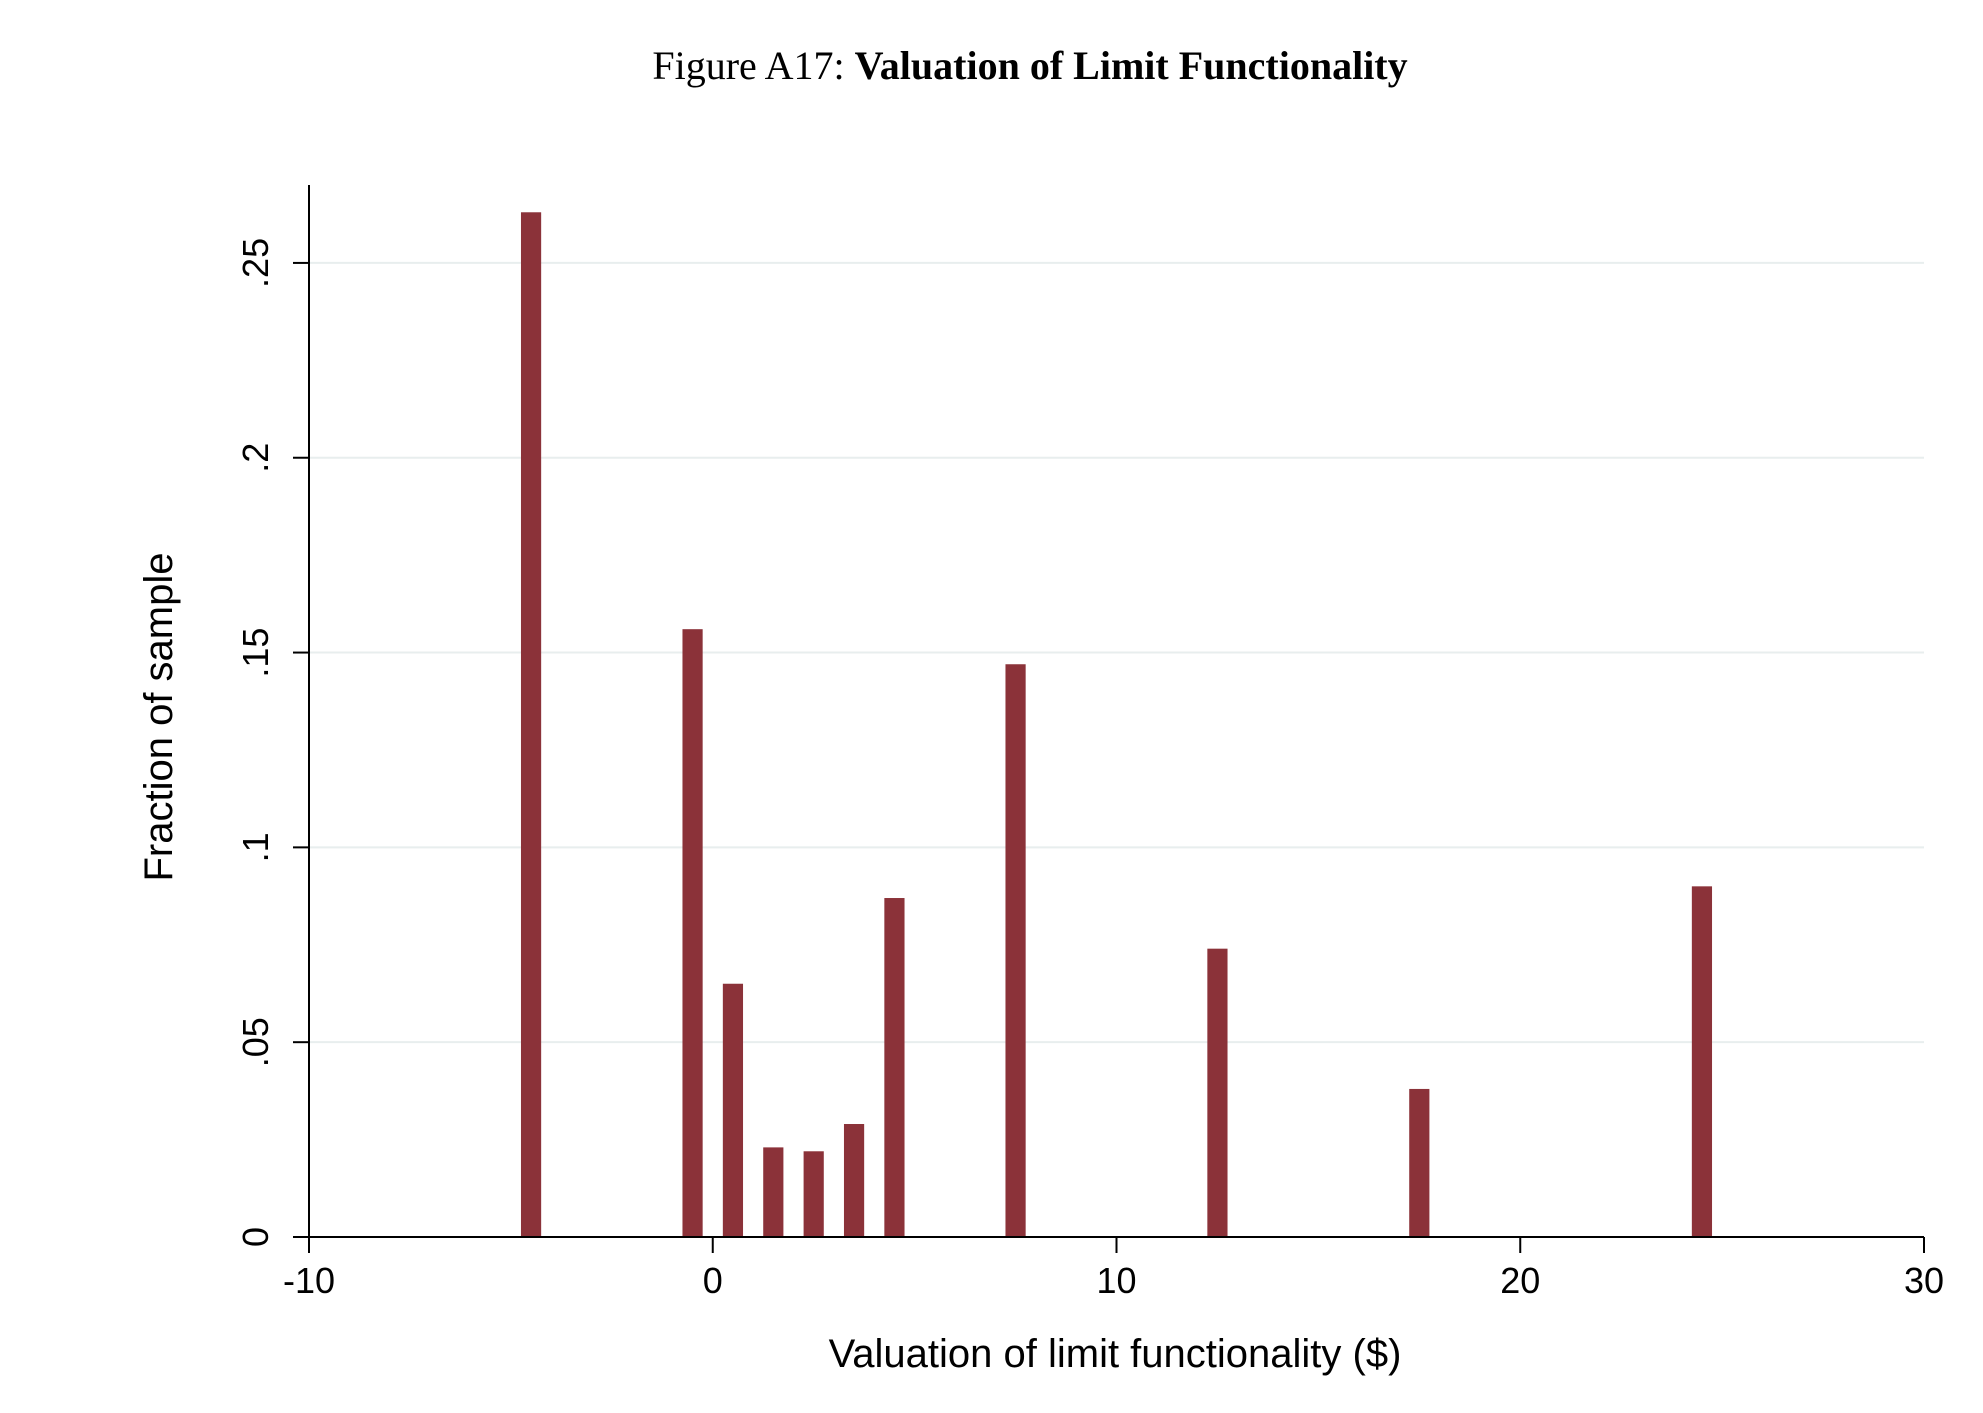  I want to click on figure-title-prefix: Figure A17:, so click(748, 65).